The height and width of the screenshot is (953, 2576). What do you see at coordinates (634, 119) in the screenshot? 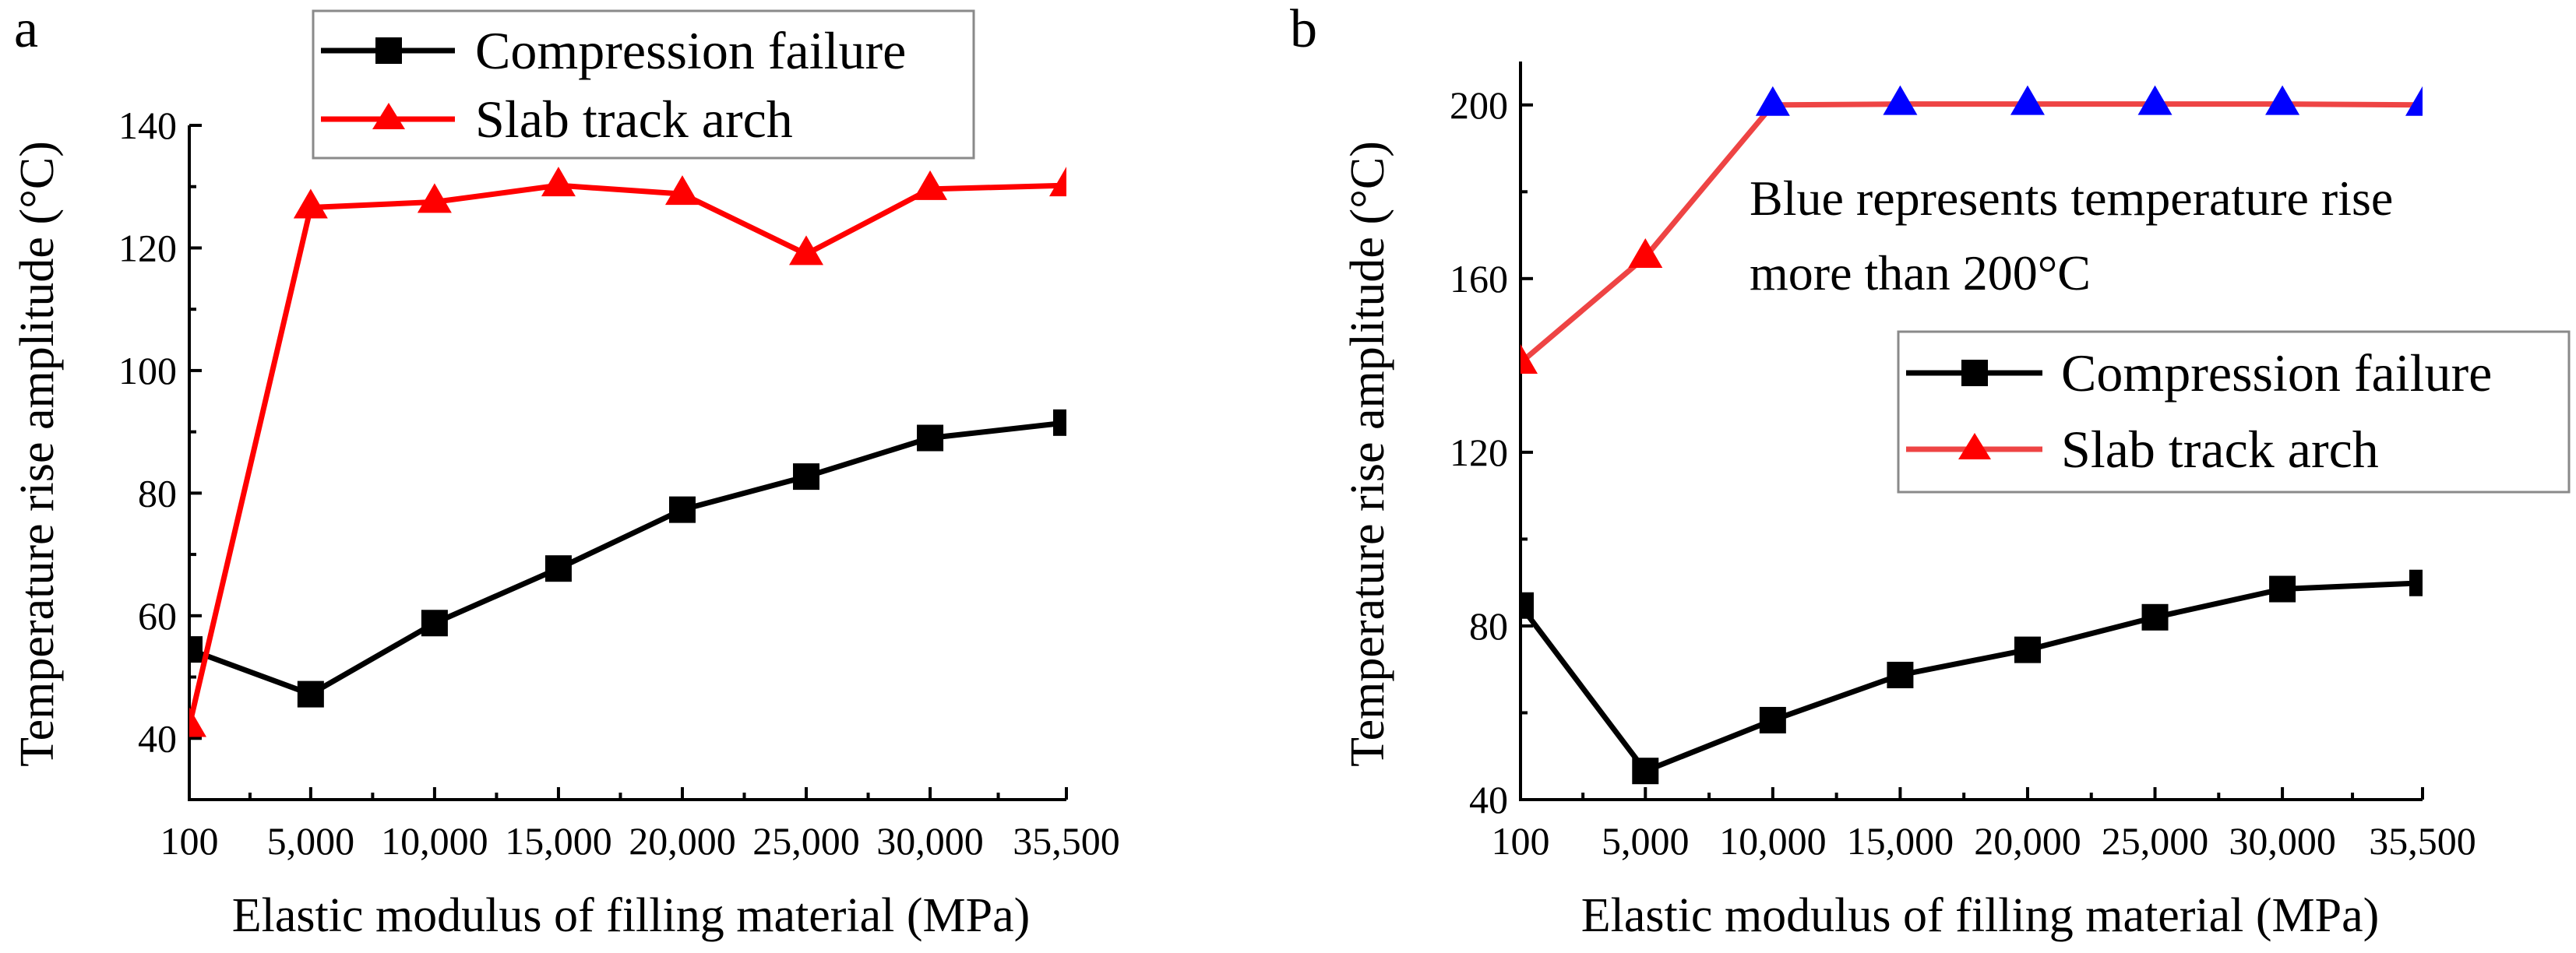
I see `legend-label-slab-a: Slab track arch` at bounding box center [634, 119].